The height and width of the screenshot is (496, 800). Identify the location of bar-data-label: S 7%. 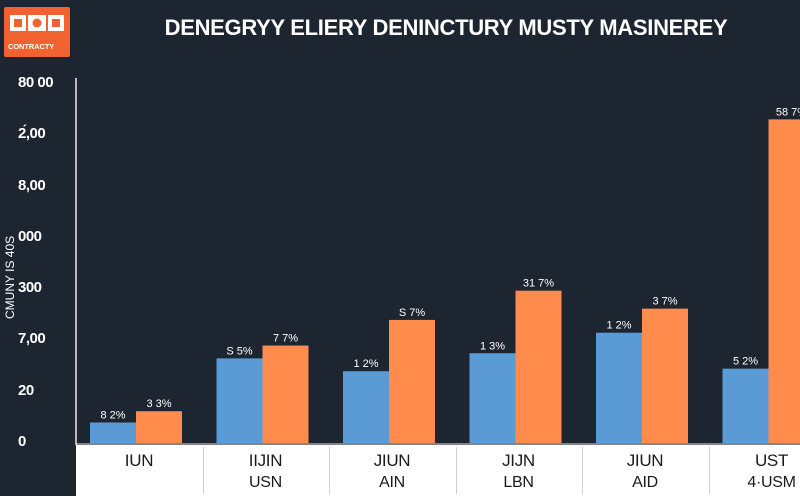
(412, 313).